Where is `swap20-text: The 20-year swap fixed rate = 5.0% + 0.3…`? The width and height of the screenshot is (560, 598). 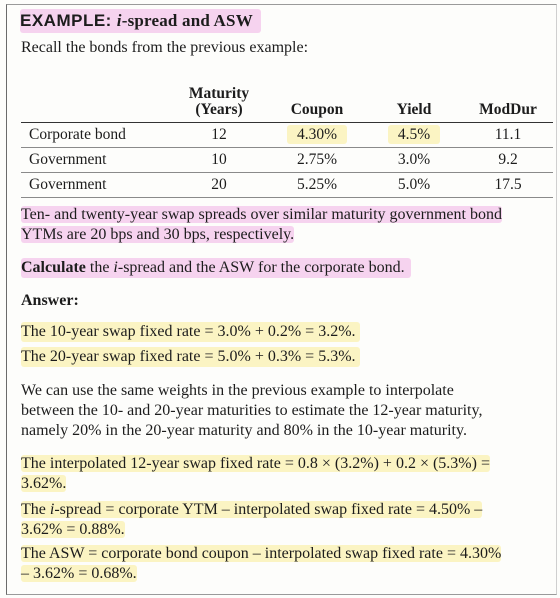
swap20-text: The 20-year swap fixed rate = 5.0% + 0.3… is located at coordinates (190, 357).